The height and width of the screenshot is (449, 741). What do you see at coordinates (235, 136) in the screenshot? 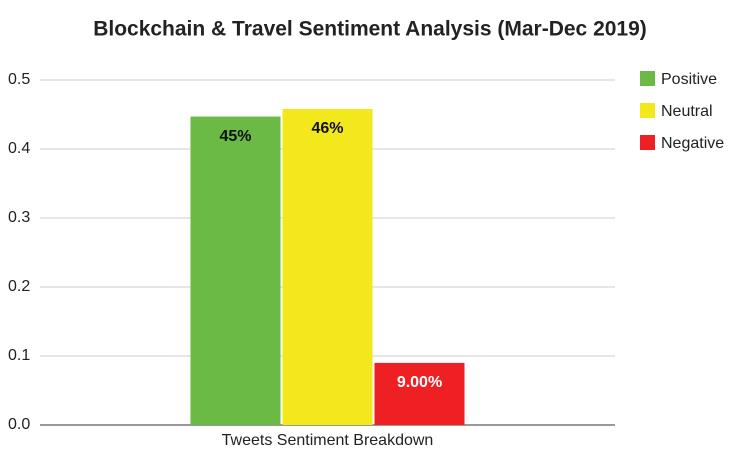
I see `value-label: 45%` at bounding box center [235, 136].